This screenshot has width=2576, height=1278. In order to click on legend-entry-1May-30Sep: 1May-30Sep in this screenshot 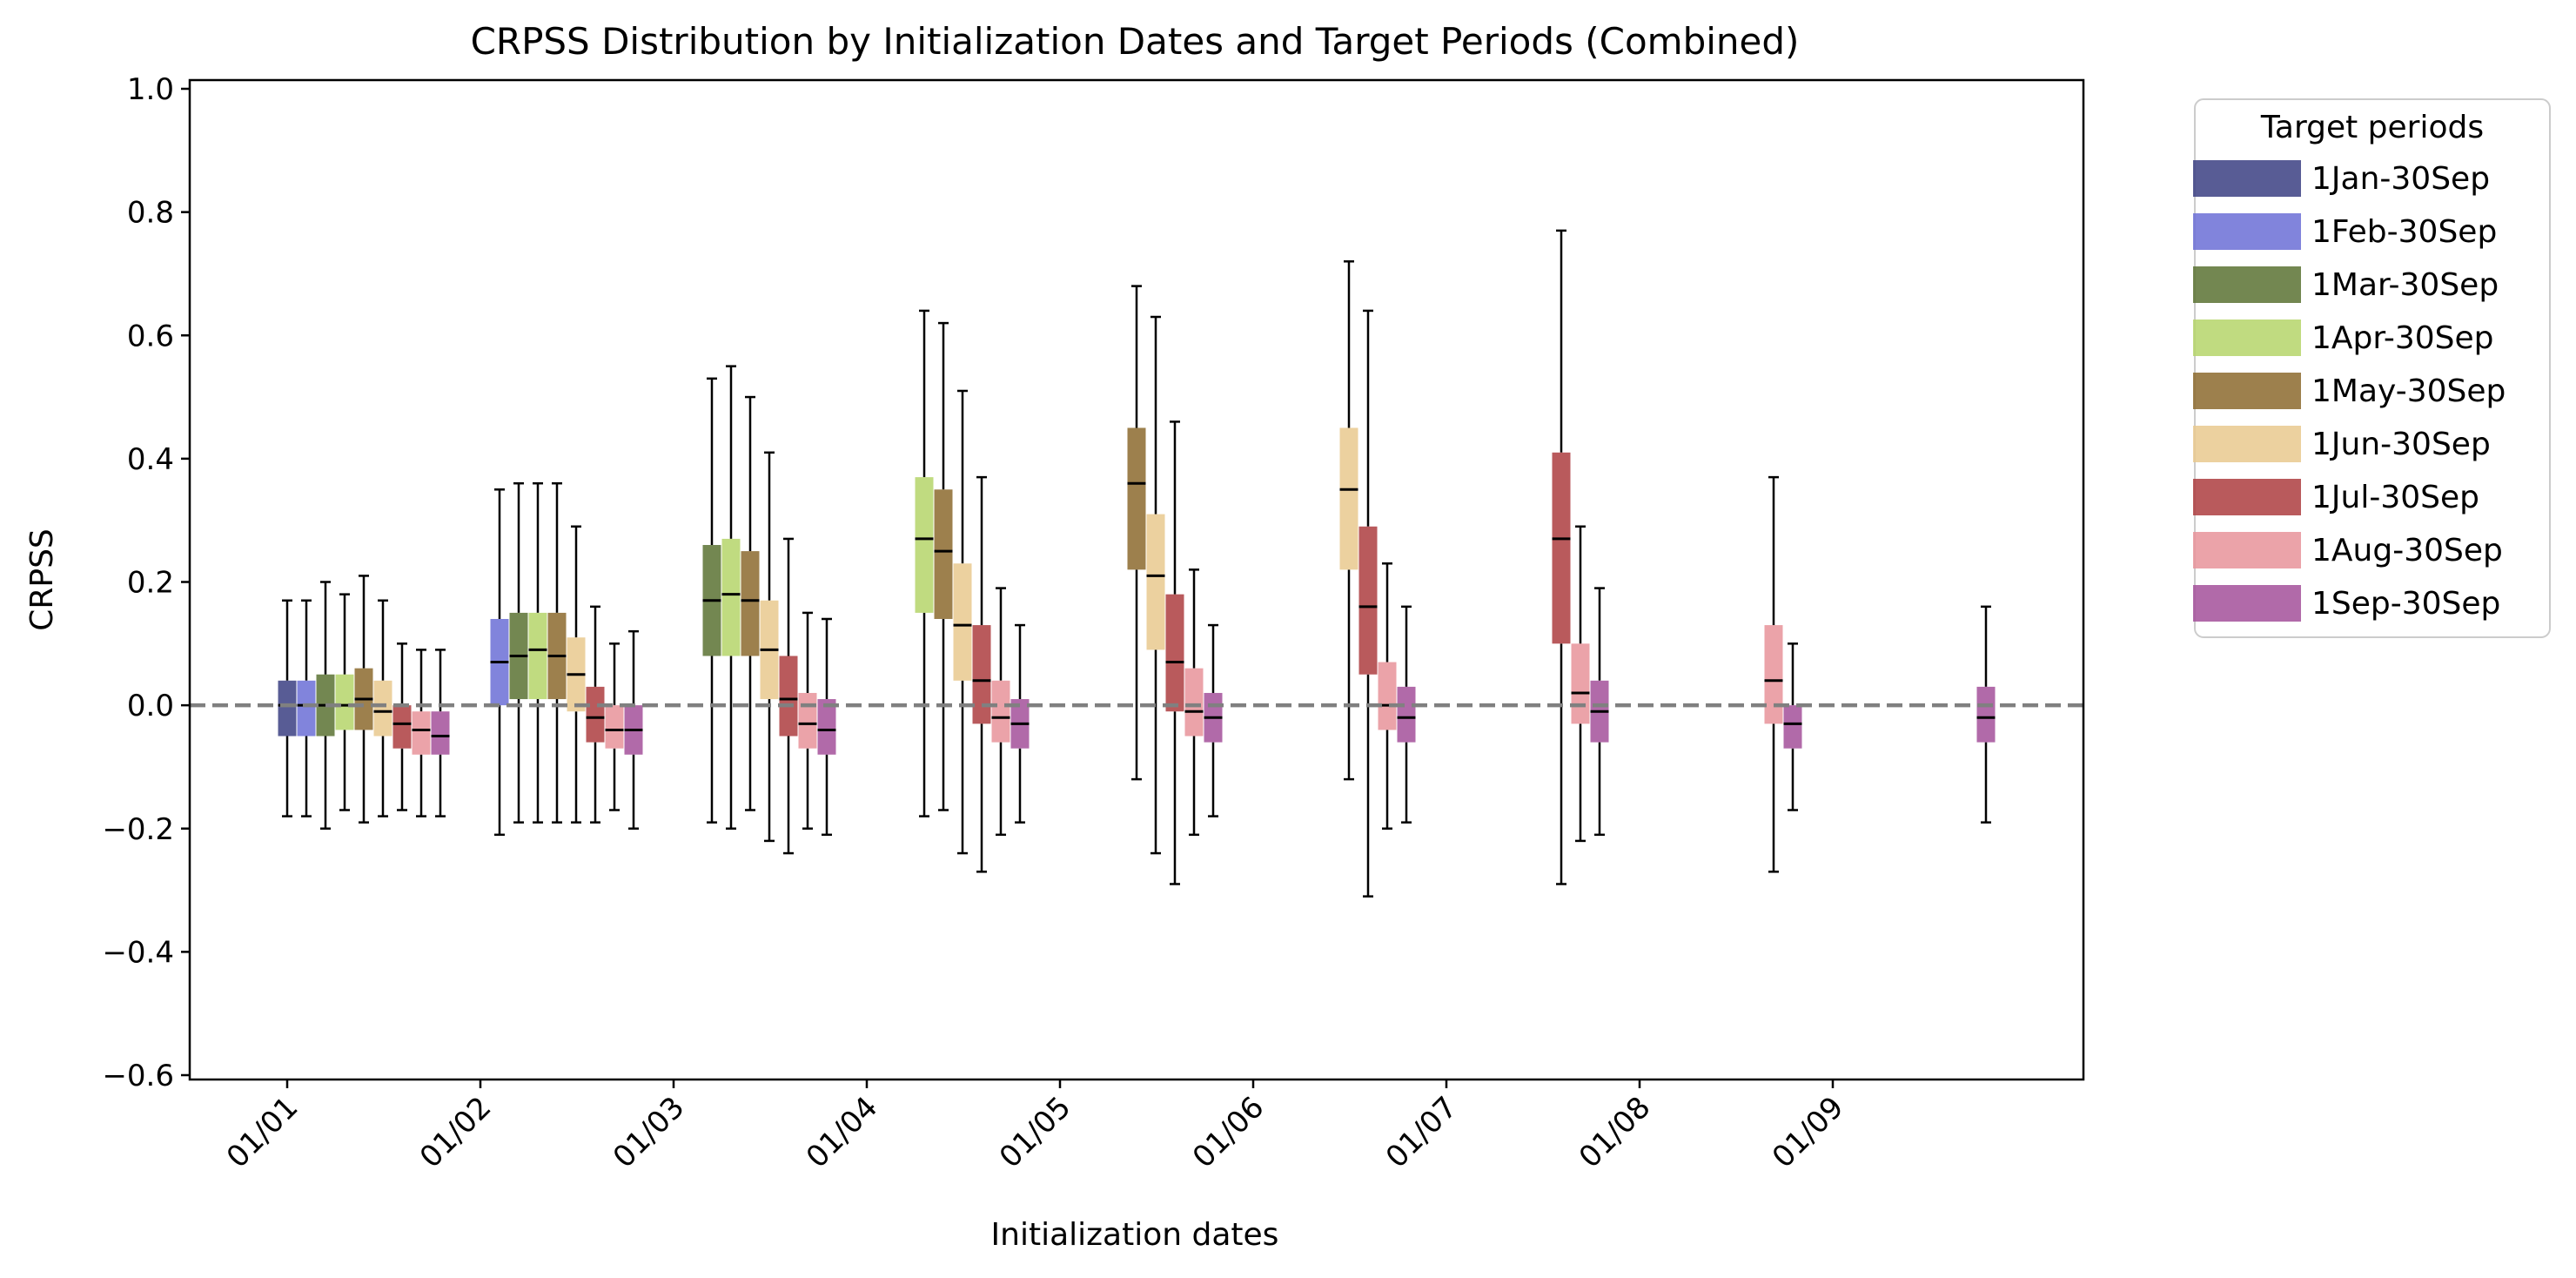, I will do `click(2349, 391)`.